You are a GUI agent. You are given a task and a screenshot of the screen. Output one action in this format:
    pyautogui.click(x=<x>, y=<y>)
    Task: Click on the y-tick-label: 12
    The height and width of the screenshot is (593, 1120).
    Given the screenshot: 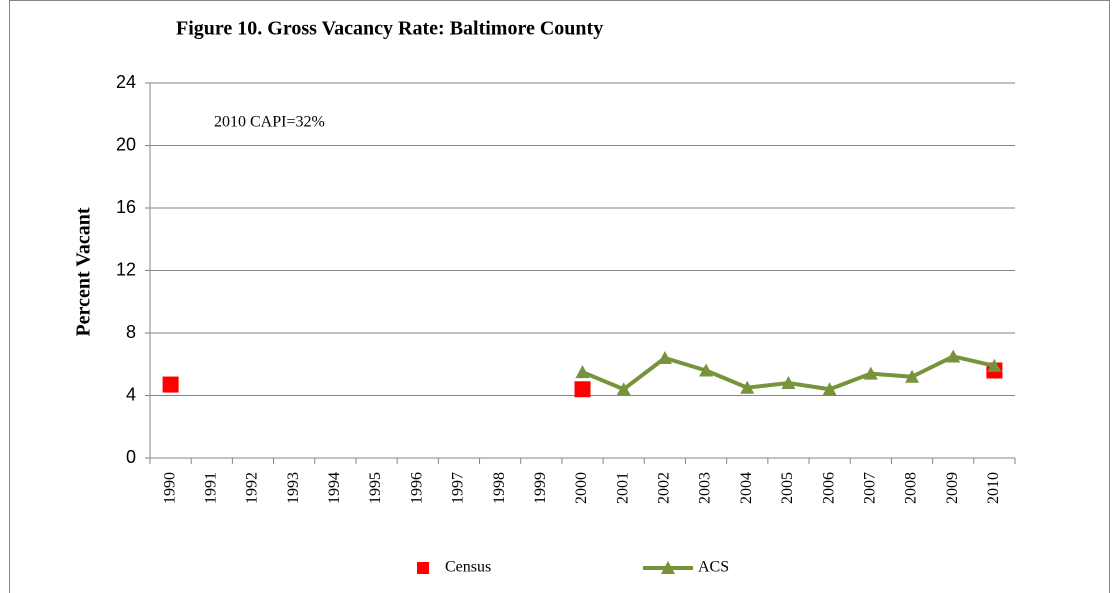 What is the action you would take?
    pyautogui.click(x=126, y=269)
    